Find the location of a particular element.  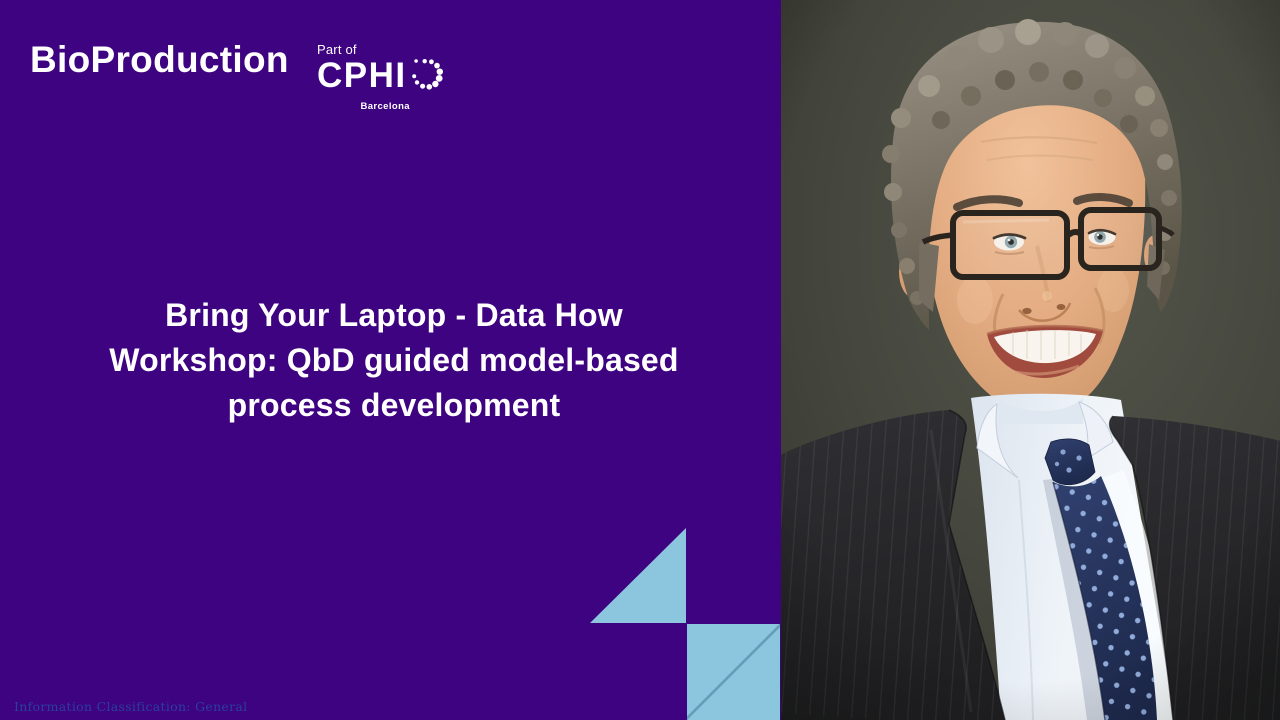

cphi-spark-icon is located at coordinates (427, 74).